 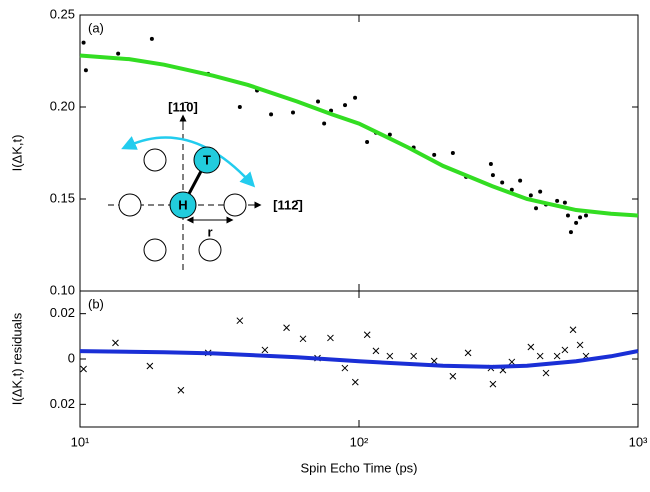 What do you see at coordinates (62, 105) in the screenshot?
I see `y-tick-label: 0.20` at bounding box center [62, 105].